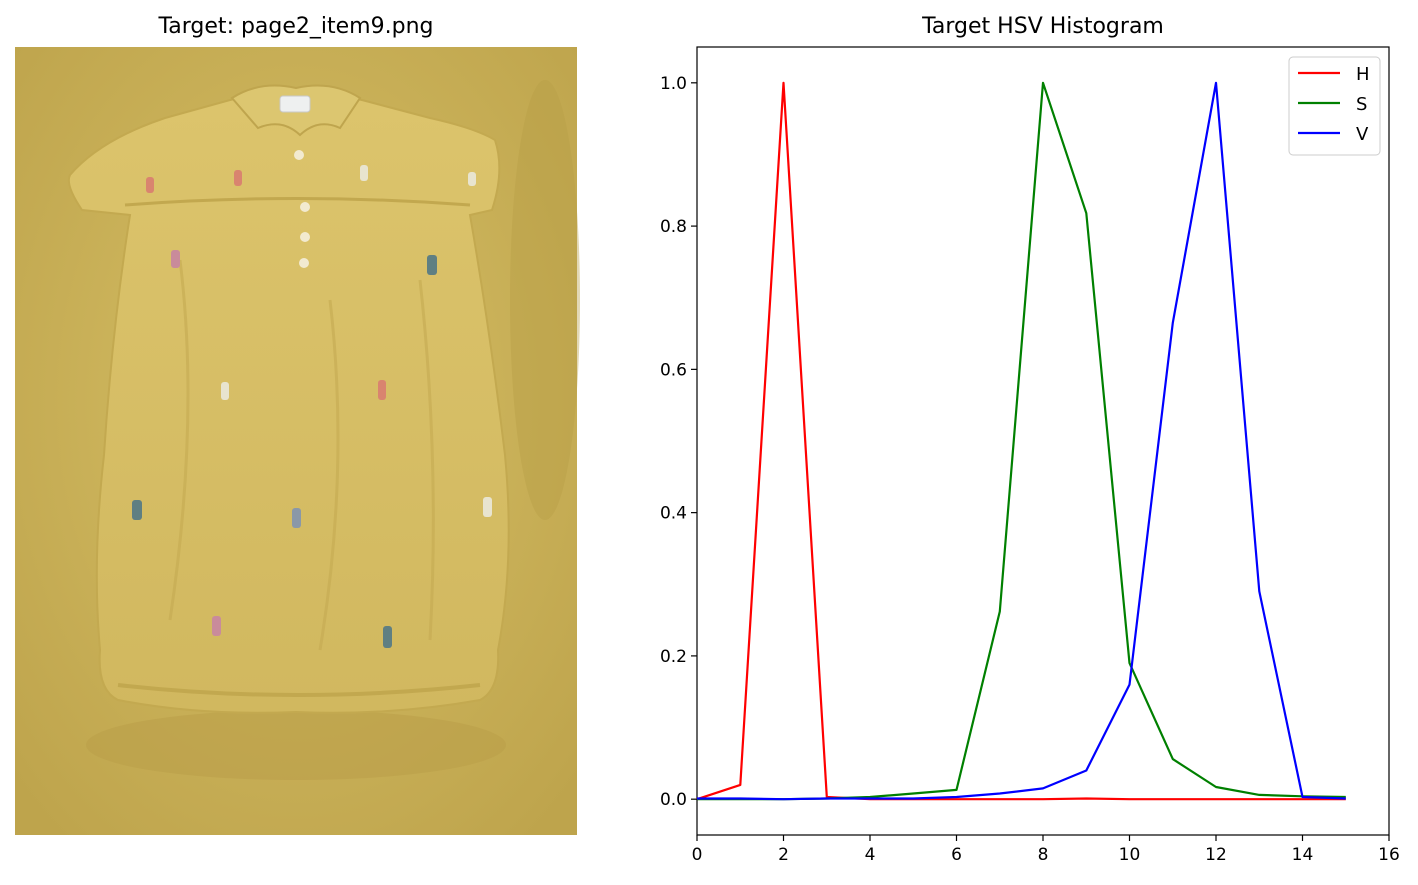  I want to click on y-tick-label: 1.0, so click(673, 84).